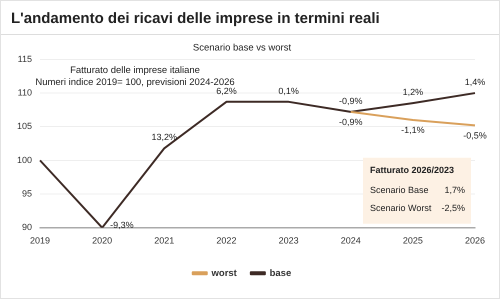  I want to click on x-tick-label: 2019, so click(40, 241).